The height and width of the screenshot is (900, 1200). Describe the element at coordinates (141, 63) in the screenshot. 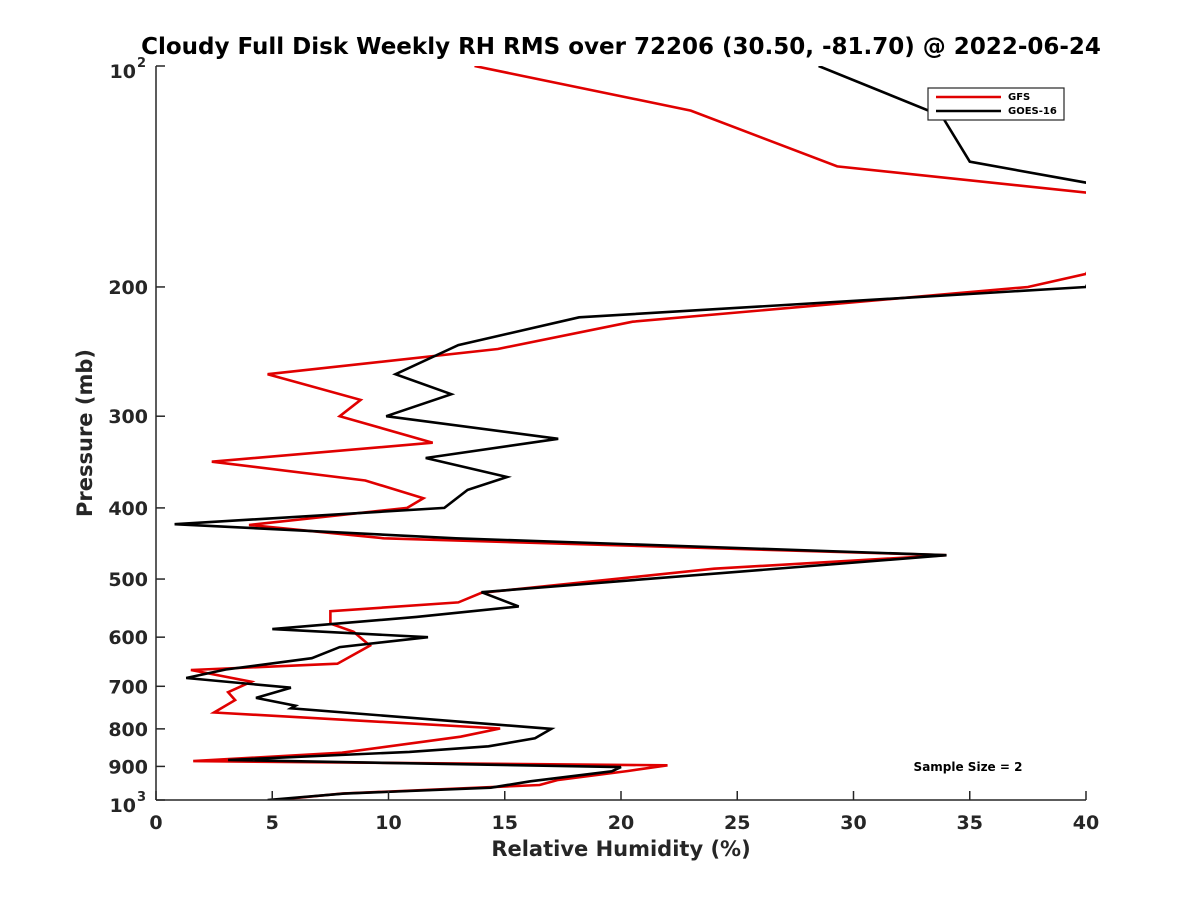

I see `y-tick-exponent: 2` at that location.